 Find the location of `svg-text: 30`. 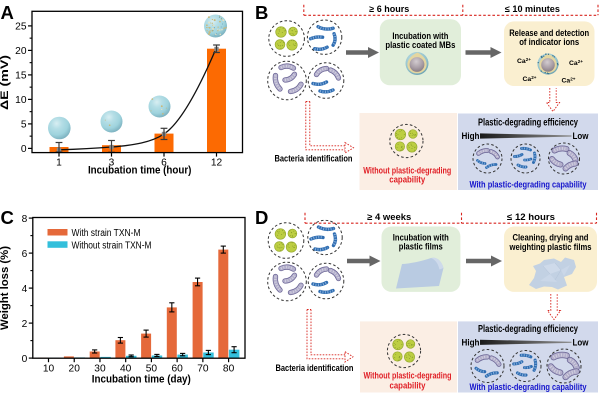

svg-text: 30 is located at coordinates (100, 369).